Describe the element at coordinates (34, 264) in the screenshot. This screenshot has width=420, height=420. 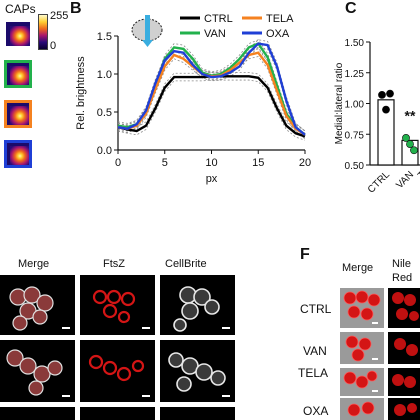
I see `header-merge: Merge` at that location.